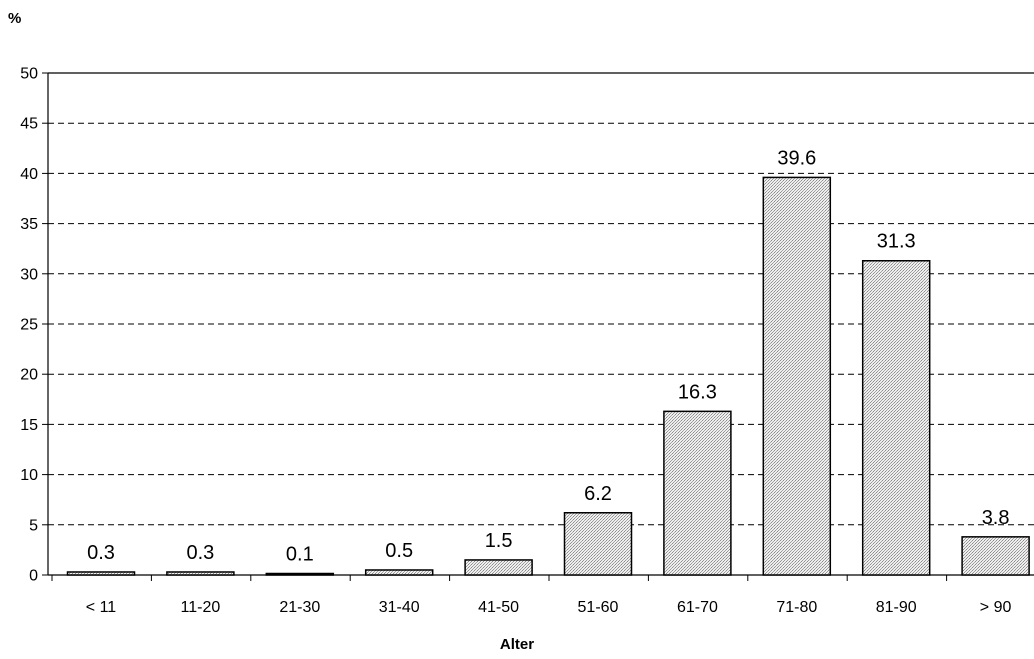 The width and height of the screenshot is (1034, 659). I want to click on y-tick-label: 5, so click(33, 525).